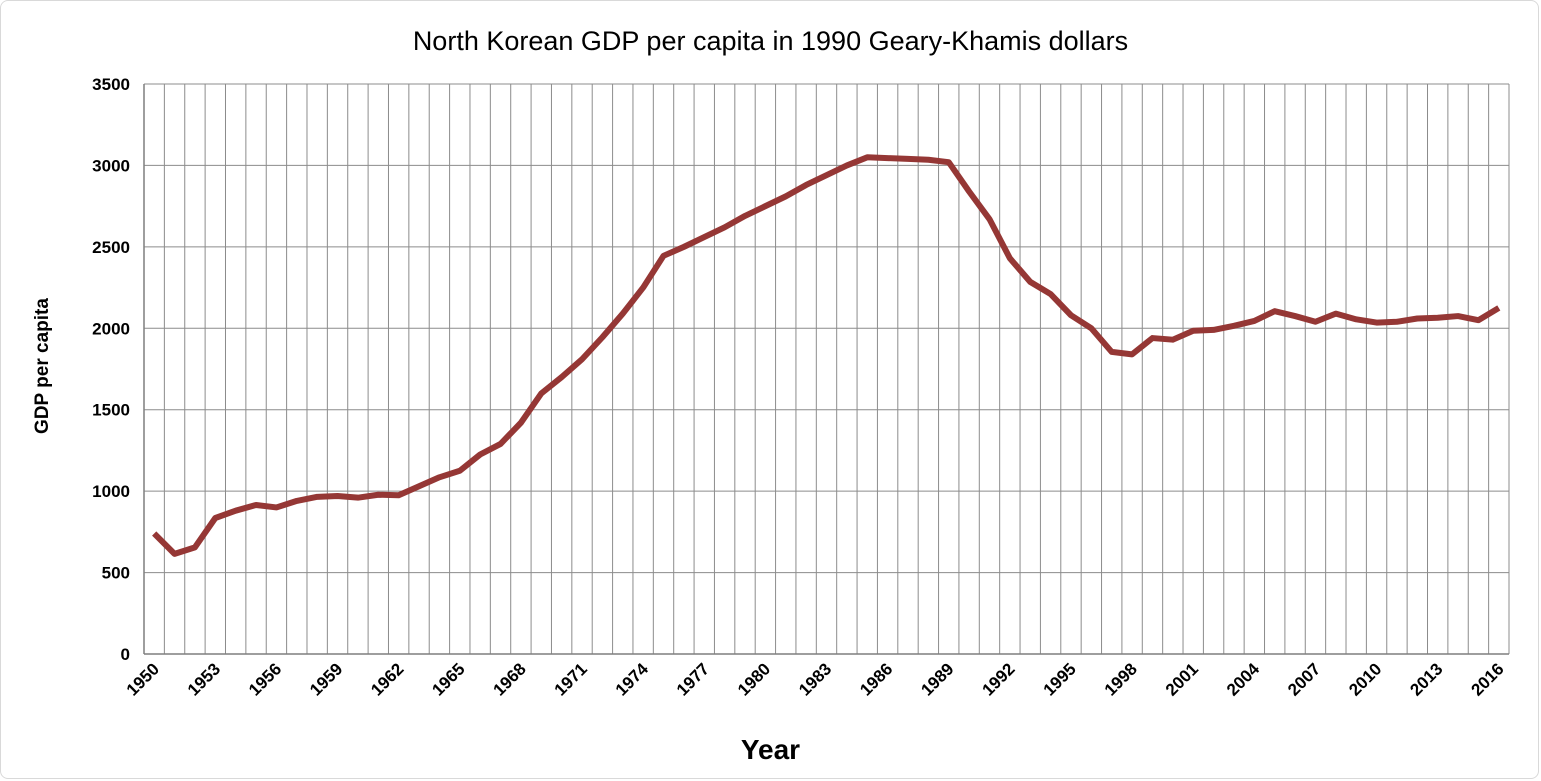 The height and width of the screenshot is (781, 1541). What do you see at coordinates (125, 654) in the screenshot?
I see `y-tick-label: 0` at bounding box center [125, 654].